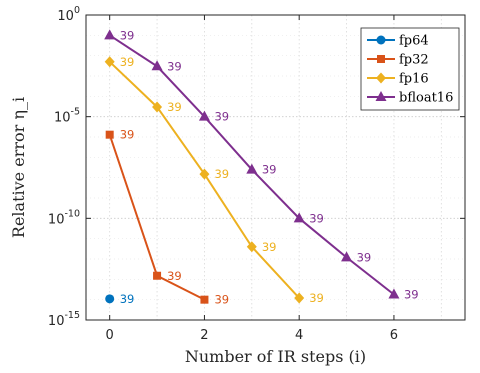 The width and height of the screenshot is (480, 373). Describe the element at coordinates (381, 78) in the screenshot. I see `legend-marker-fp16` at that location.